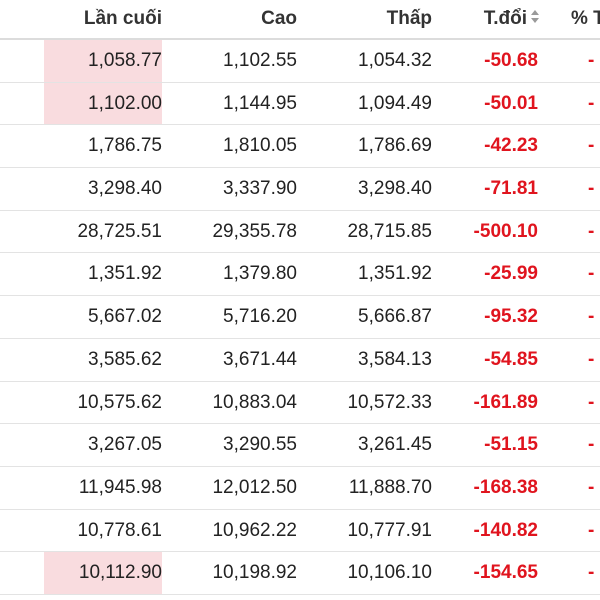  Describe the element at coordinates (585, 18) in the screenshot. I see `column-header-pct: % T` at that location.